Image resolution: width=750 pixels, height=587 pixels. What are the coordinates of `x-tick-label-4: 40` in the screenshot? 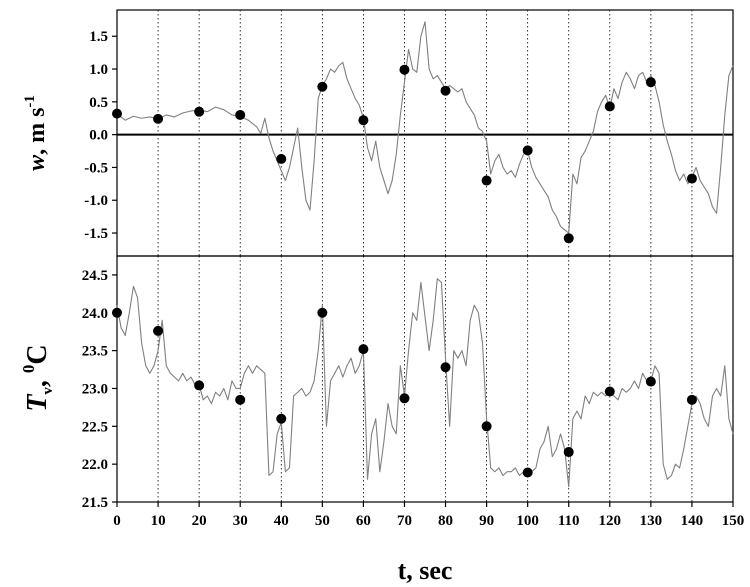 It's located at (281, 521).